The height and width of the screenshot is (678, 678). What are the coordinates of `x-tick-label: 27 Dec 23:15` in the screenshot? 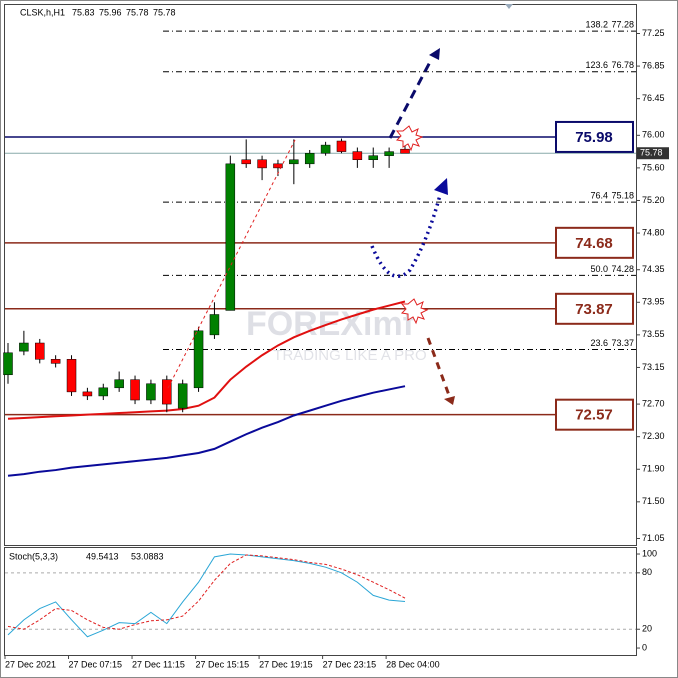 It's located at (350, 664).